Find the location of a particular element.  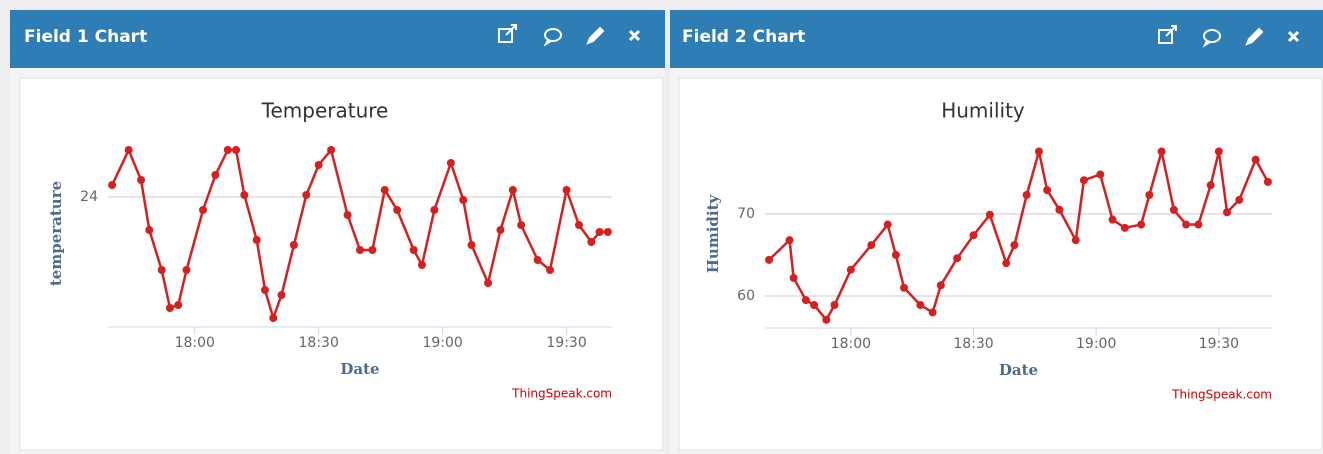

y-tick-label: 70 is located at coordinates (746, 214).